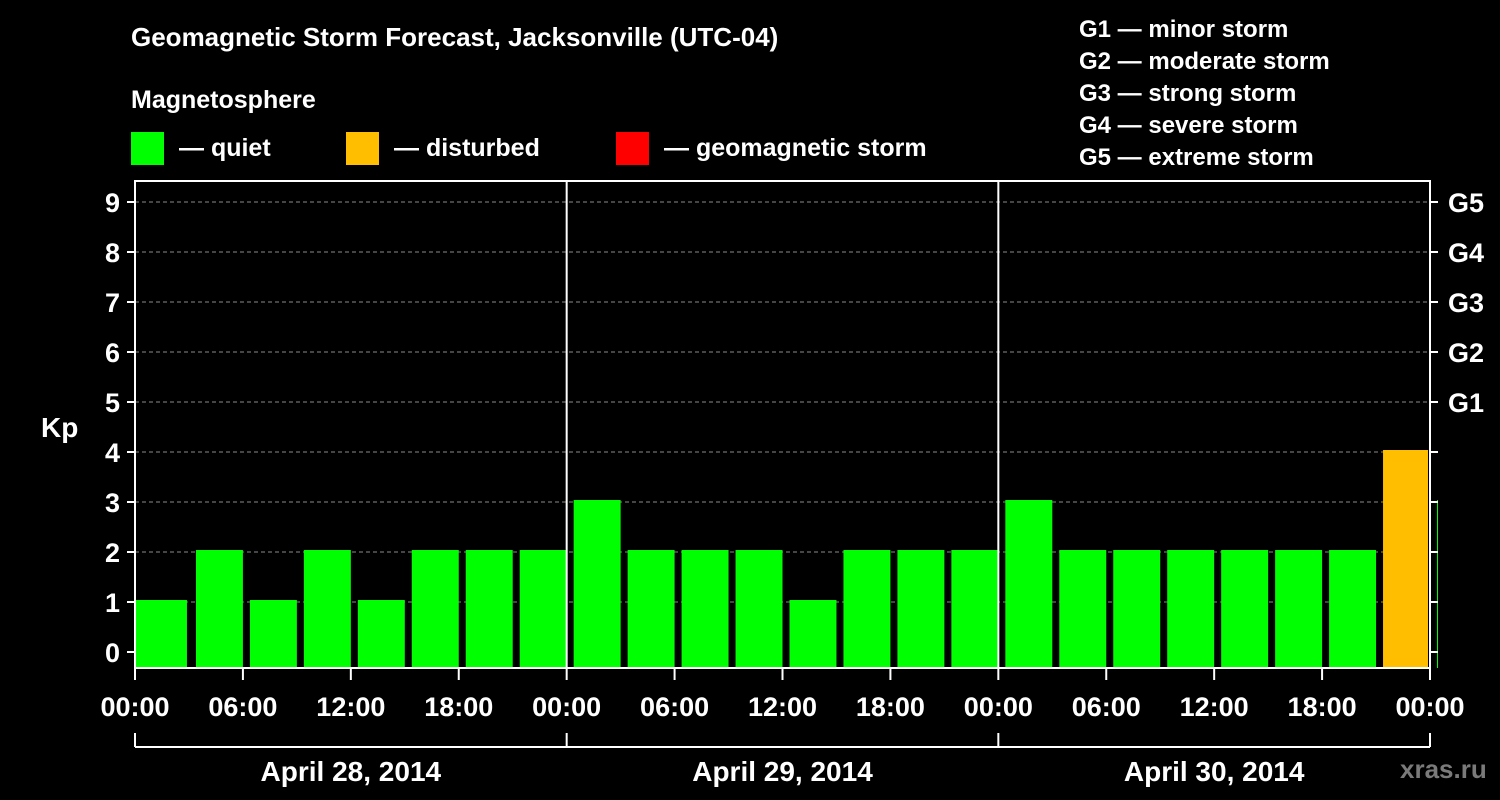 The width and height of the screenshot is (1500, 800). Describe the element at coordinates (795, 148) in the screenshot. I see `legend-storm-label: — geomagnetic storm` at that location.